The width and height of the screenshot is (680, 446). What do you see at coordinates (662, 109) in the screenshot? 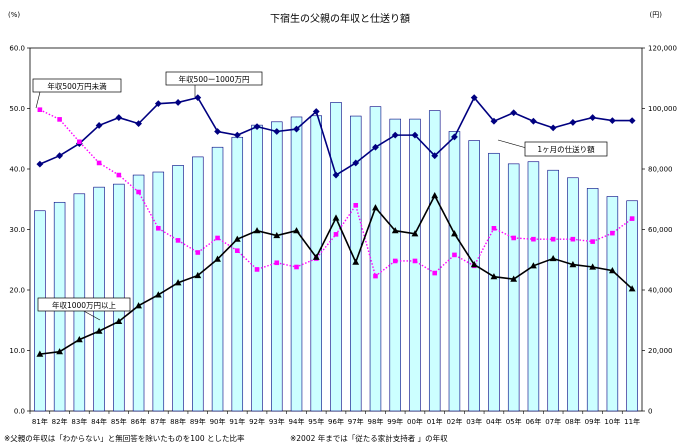
I see `right-axis-tick-label: 100,000` at bounding box center [662, 109].